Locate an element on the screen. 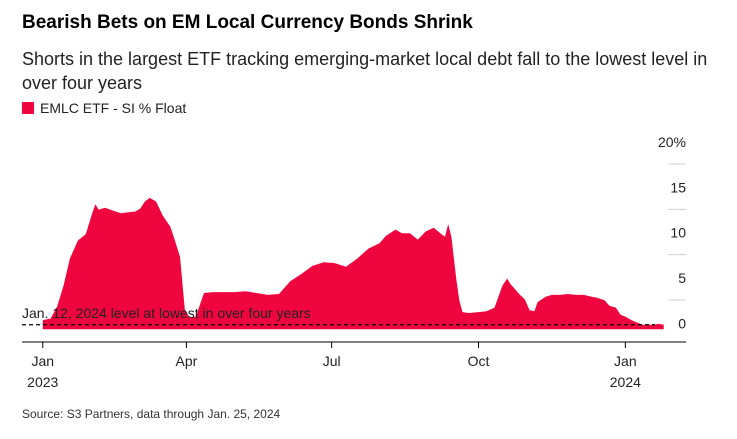 The image size is (737, 439). gridlines is located at coordinates (677, 232).